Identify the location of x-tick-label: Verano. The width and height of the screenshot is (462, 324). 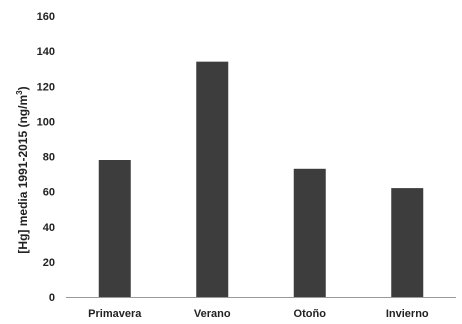
(212, 314).